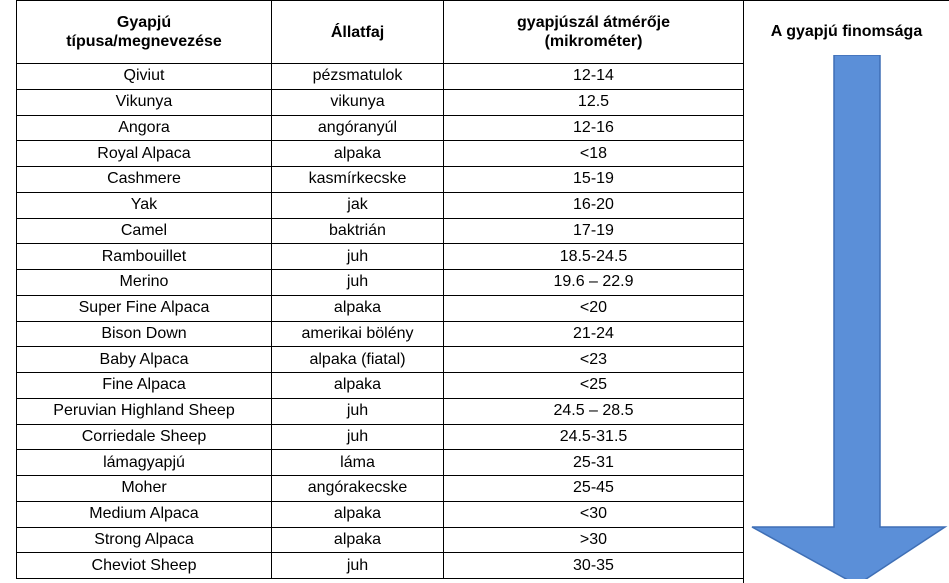  What do you see at coordinates (593, 565) in the screenshot?
I see `table-cell: 30-35` at bounding box center [593, 565].